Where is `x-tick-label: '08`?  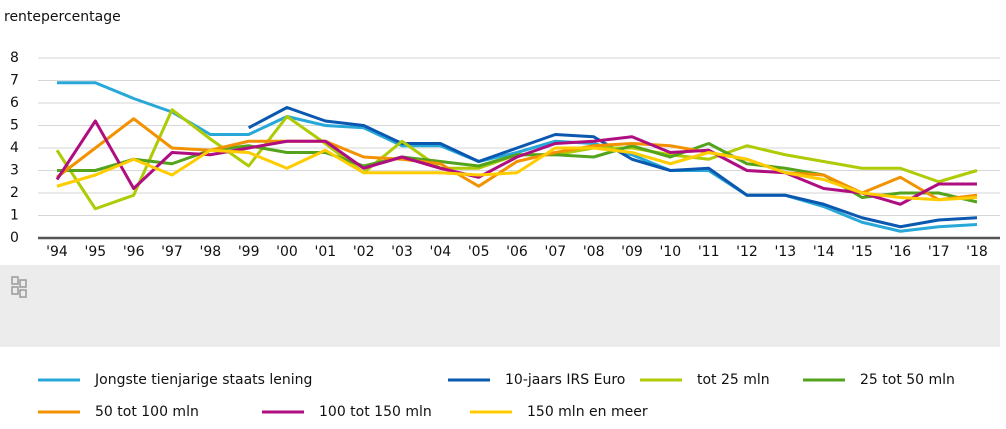 x-tick-label: '08 is located at coordinates (594, 252).